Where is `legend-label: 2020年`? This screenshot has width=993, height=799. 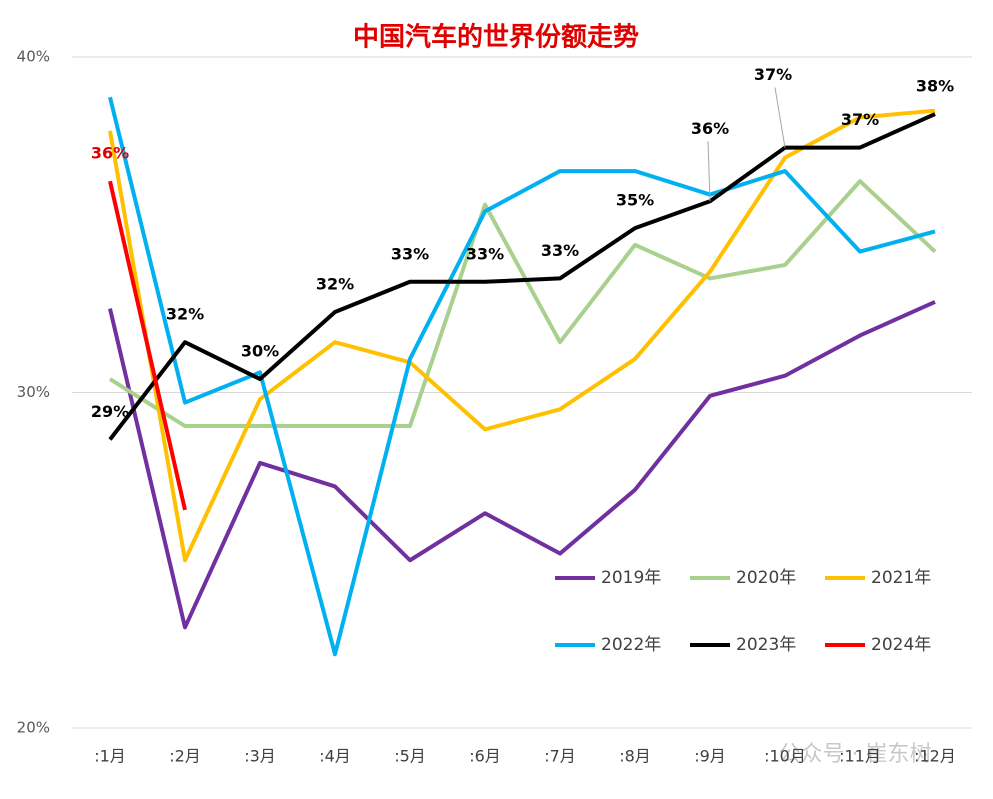
legend-label: 2020年 is located at coordinates (766, 578).